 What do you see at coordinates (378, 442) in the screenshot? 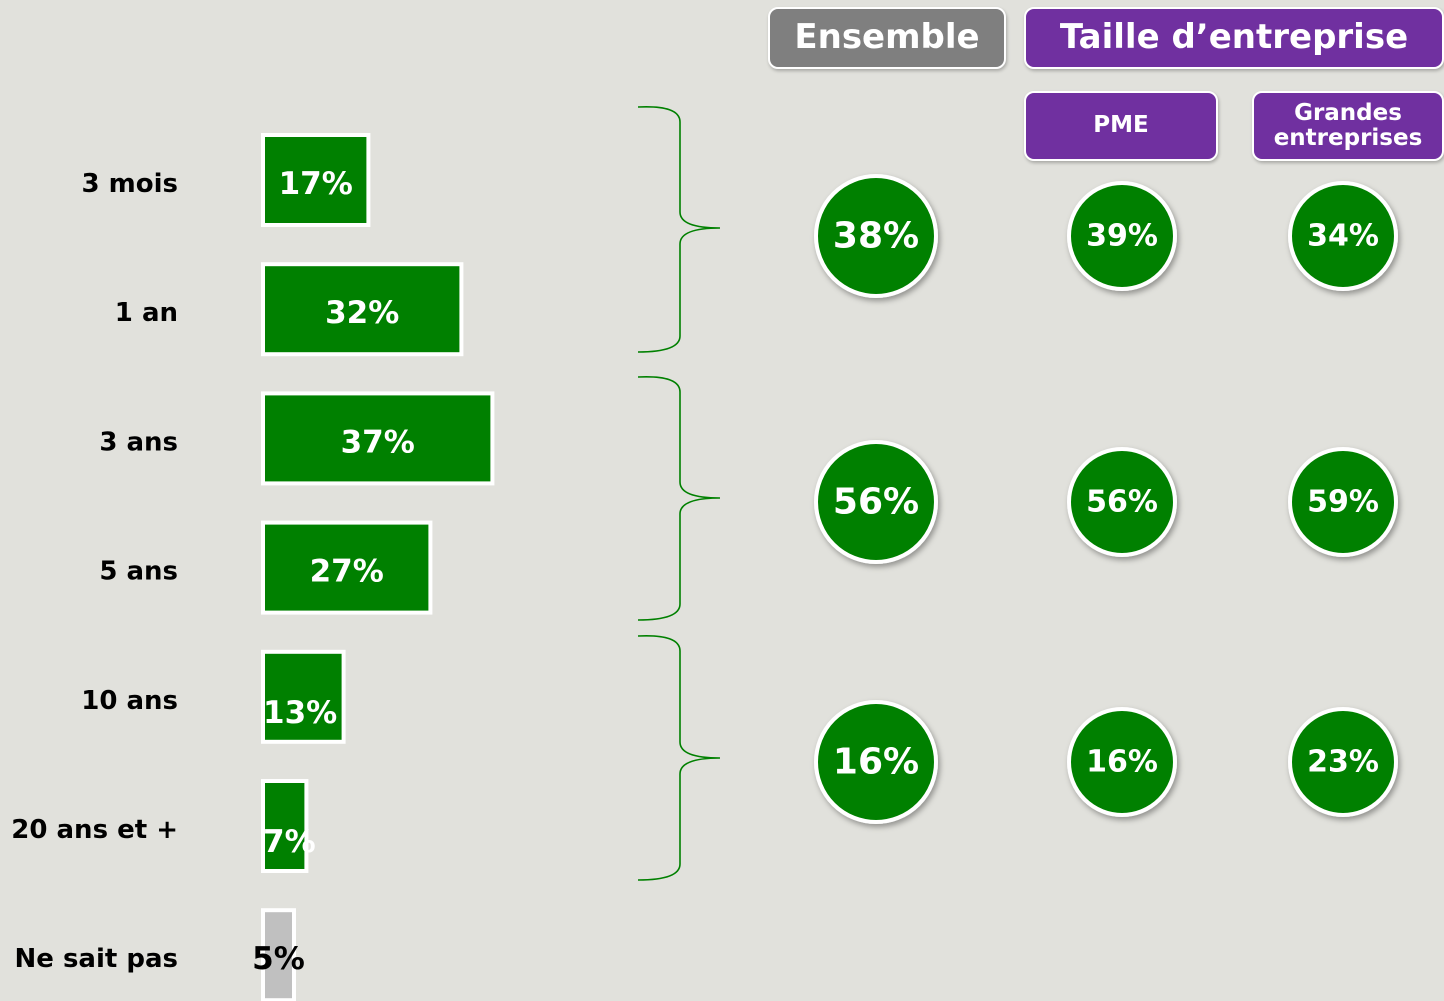
I see `value-label: 37%` at bounding box center [378, 442].